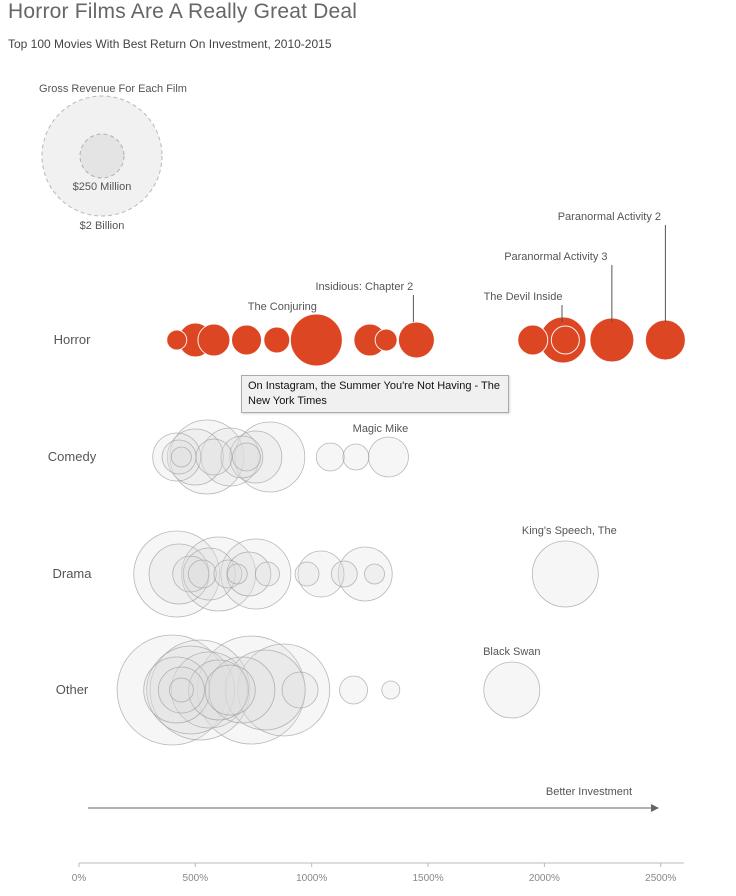  Describe the element at coordinates (373, 799) in the screenshot. I see `better-investment-arrow: Better Investment` at that location.